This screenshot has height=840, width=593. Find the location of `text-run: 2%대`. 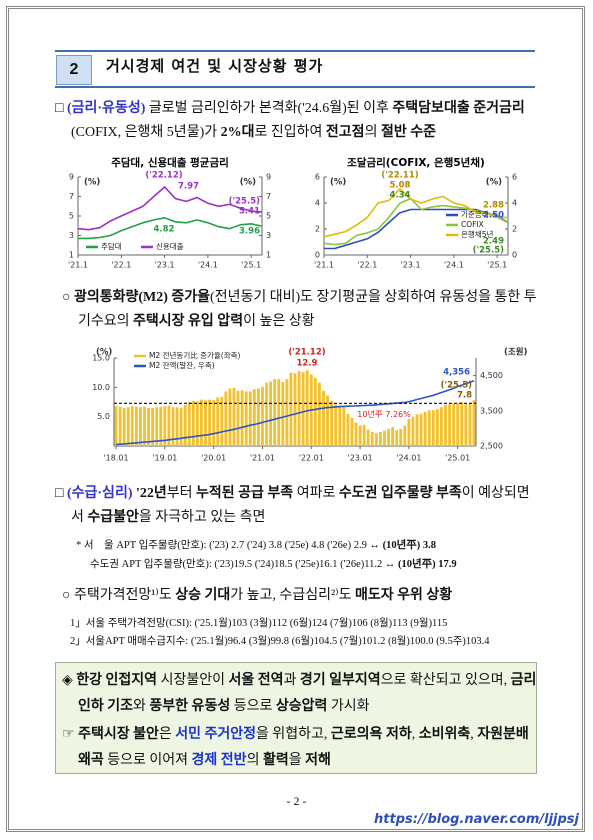

text-run: 2%대 is located at coordinates (237, 132).